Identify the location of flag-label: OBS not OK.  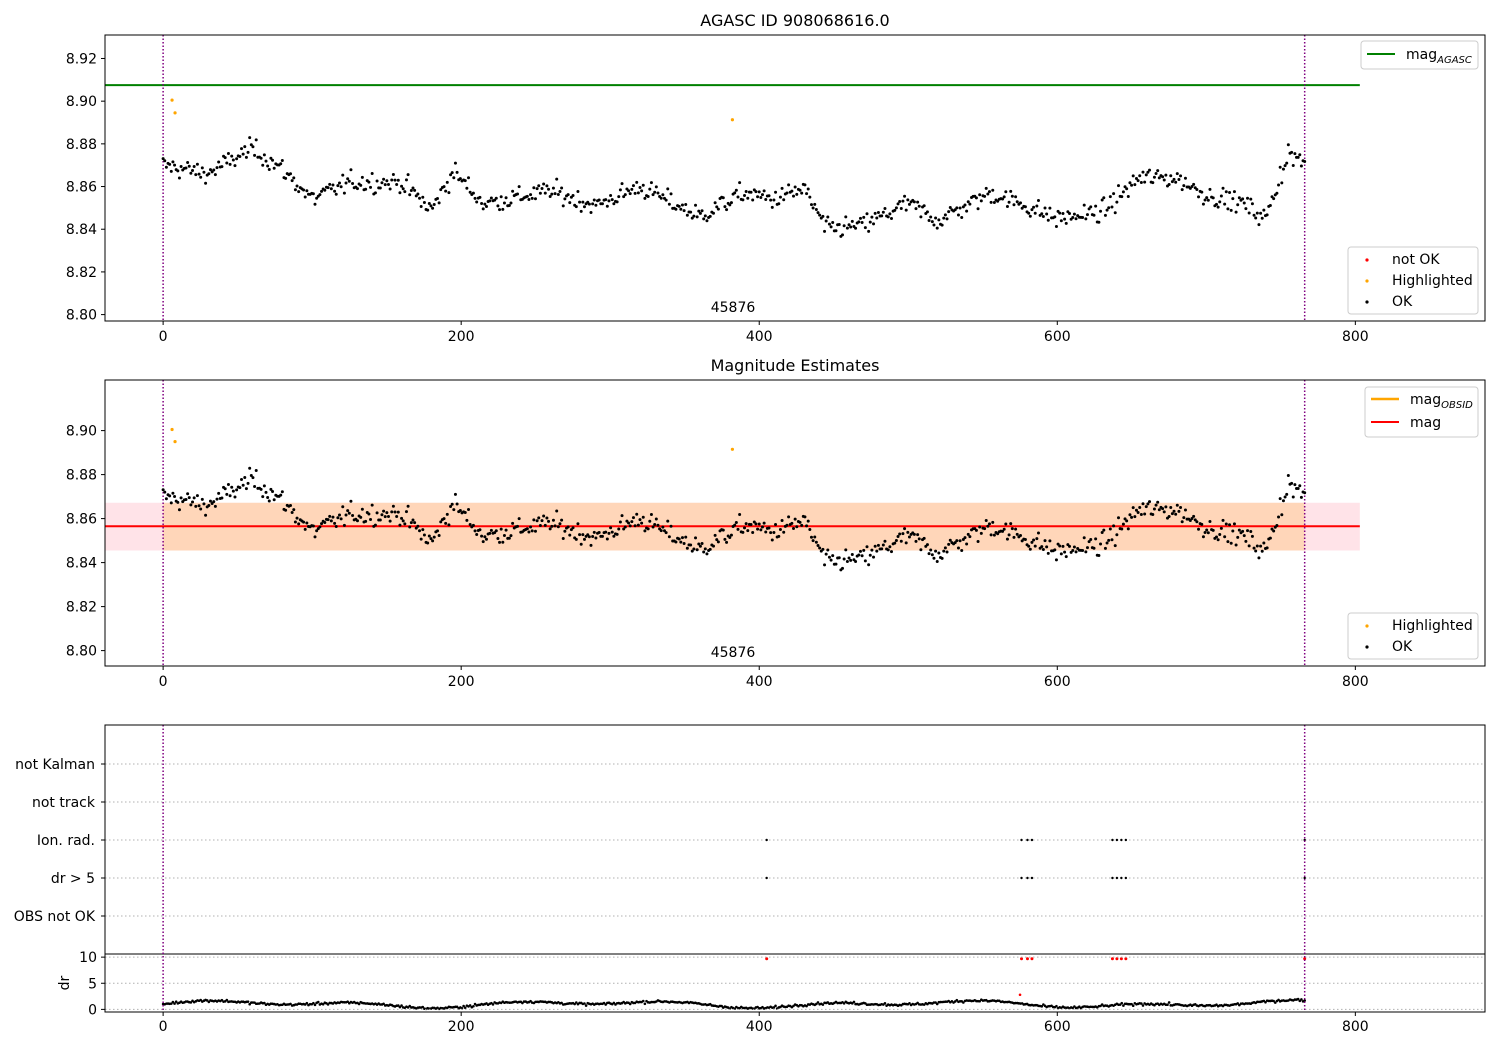
(55, 917).